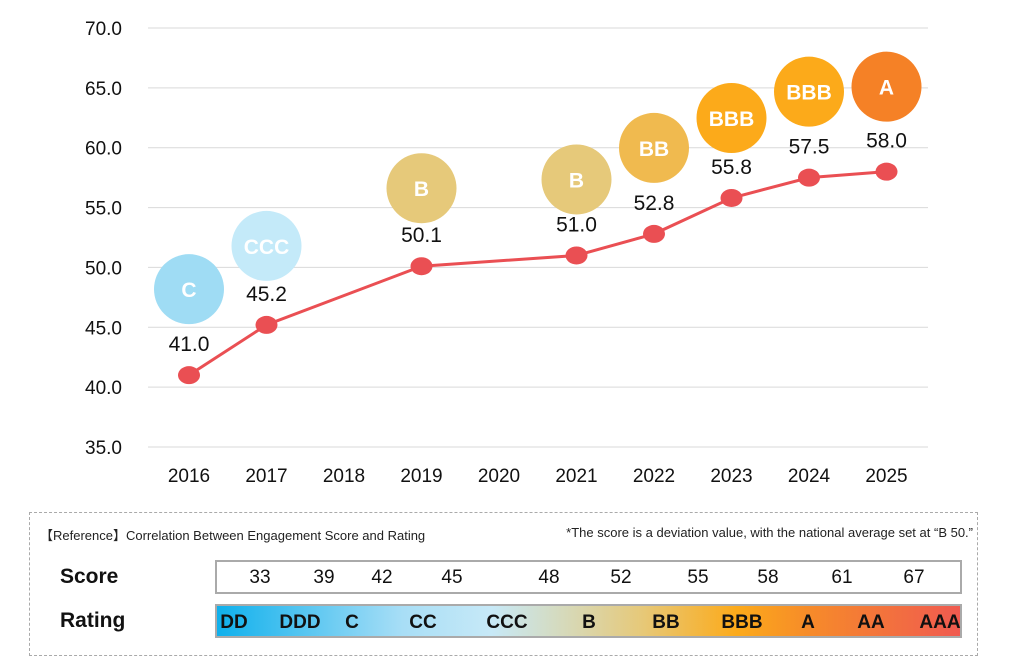 Image resolution: width=1011 pixels, height=668 pixels. I want to click on score-value: 61, so click(842, 577).